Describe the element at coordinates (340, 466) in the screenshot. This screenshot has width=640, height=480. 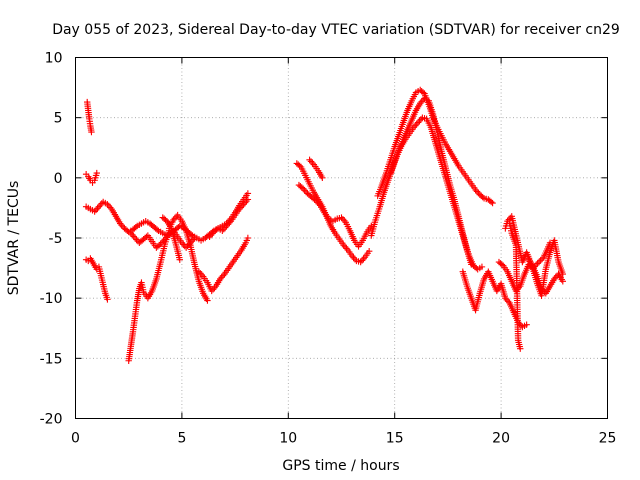
I see `x-axis-label: GPS time / hours` at that location.